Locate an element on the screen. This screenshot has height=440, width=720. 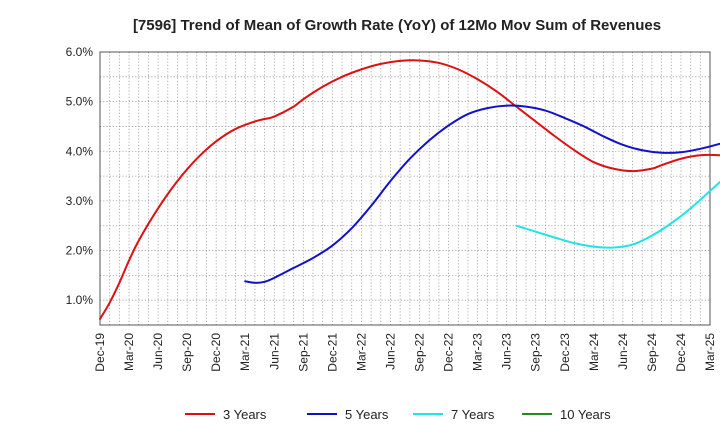
x-tick-label: Jun-22 is located at coordinates (390, 351).